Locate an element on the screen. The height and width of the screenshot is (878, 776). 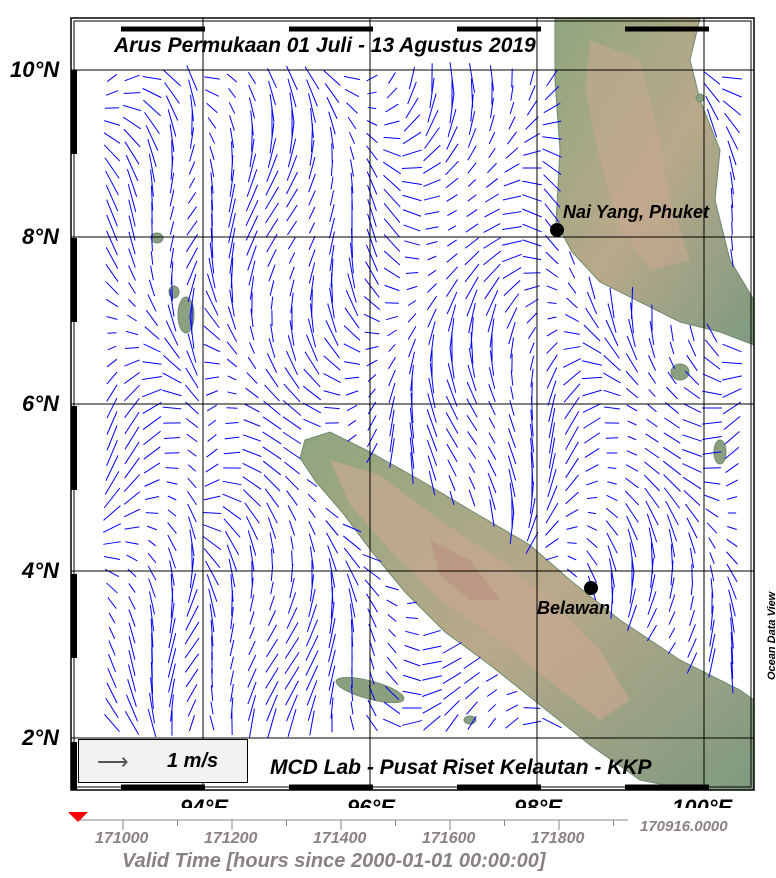
lat-label: 4°N is located at coordinates (40, 570).